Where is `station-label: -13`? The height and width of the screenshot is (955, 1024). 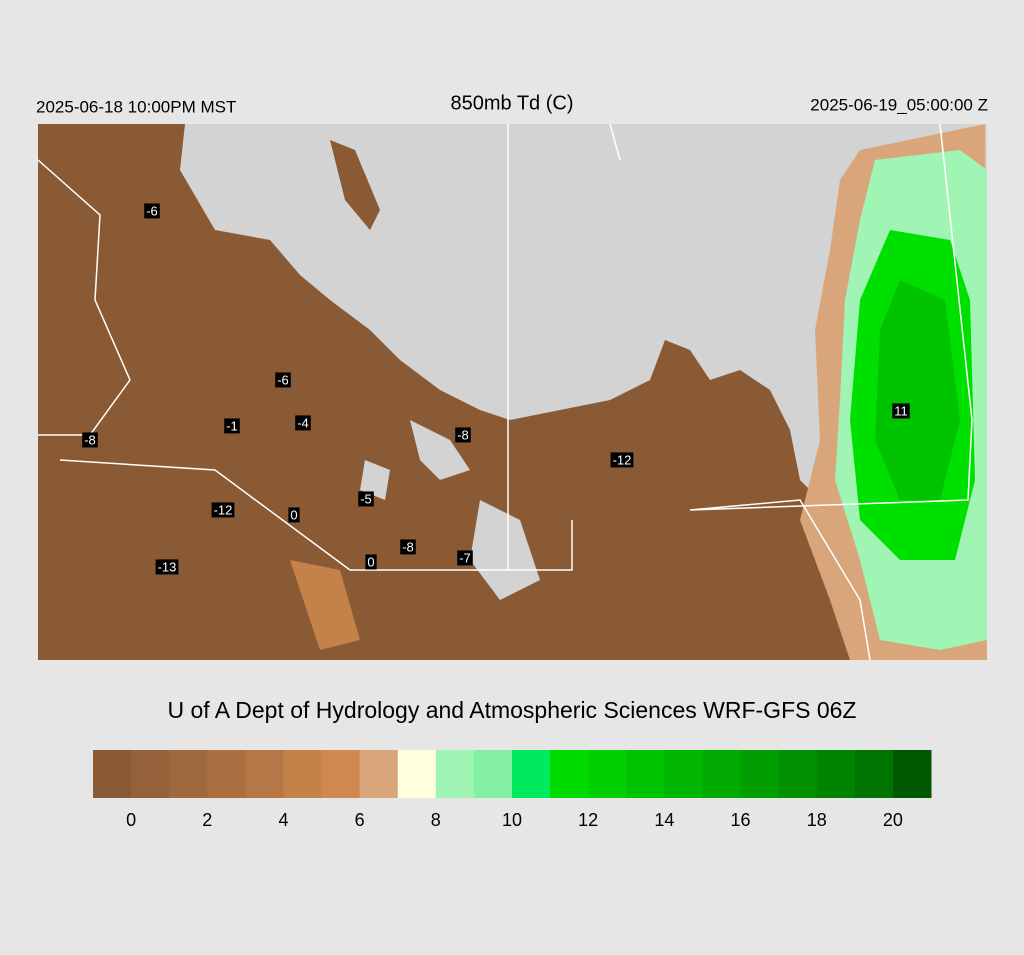 station-label: -13 is located at coordinates (167, 566).